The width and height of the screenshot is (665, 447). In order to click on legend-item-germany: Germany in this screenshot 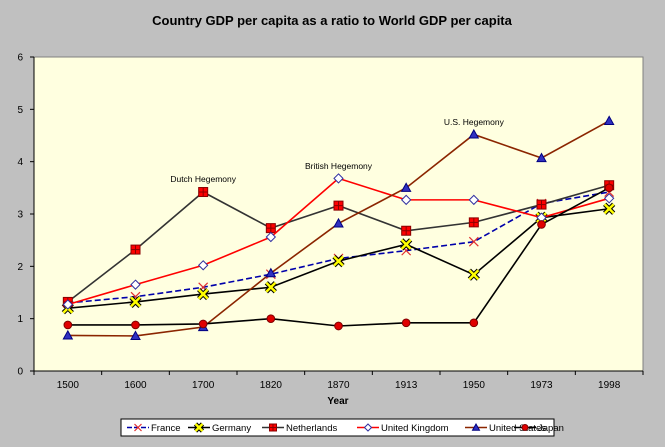, I will do `click(219, 428)`.